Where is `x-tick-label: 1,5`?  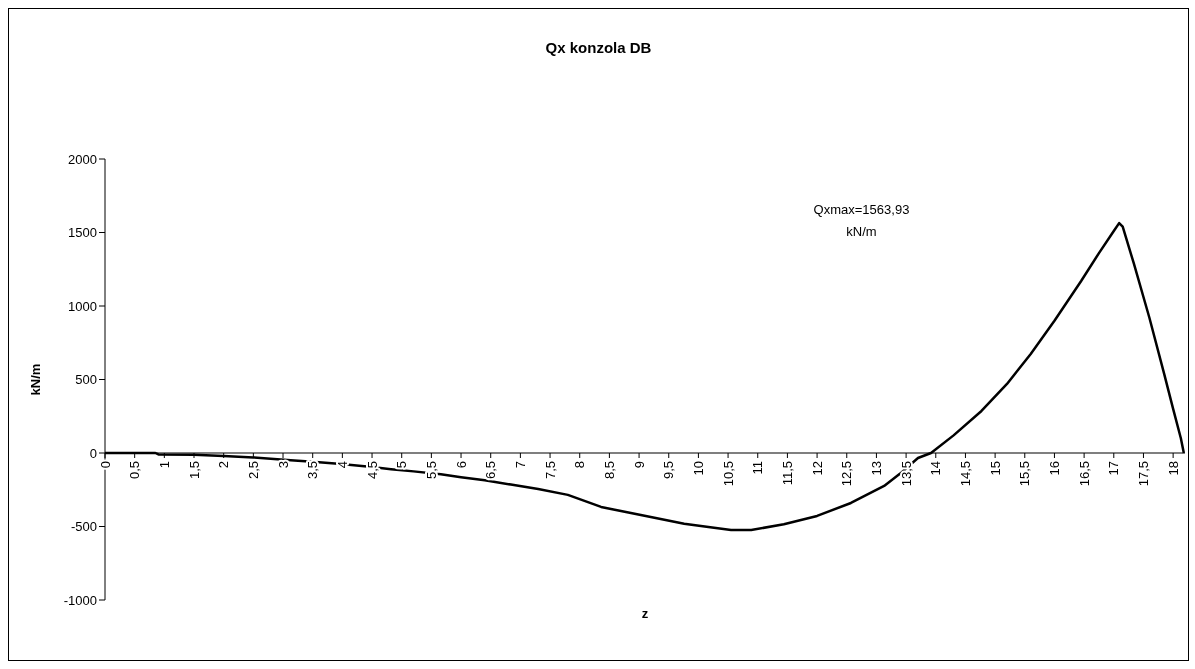
x-tick-label: 1,5 is located at coordinates (194, 470).